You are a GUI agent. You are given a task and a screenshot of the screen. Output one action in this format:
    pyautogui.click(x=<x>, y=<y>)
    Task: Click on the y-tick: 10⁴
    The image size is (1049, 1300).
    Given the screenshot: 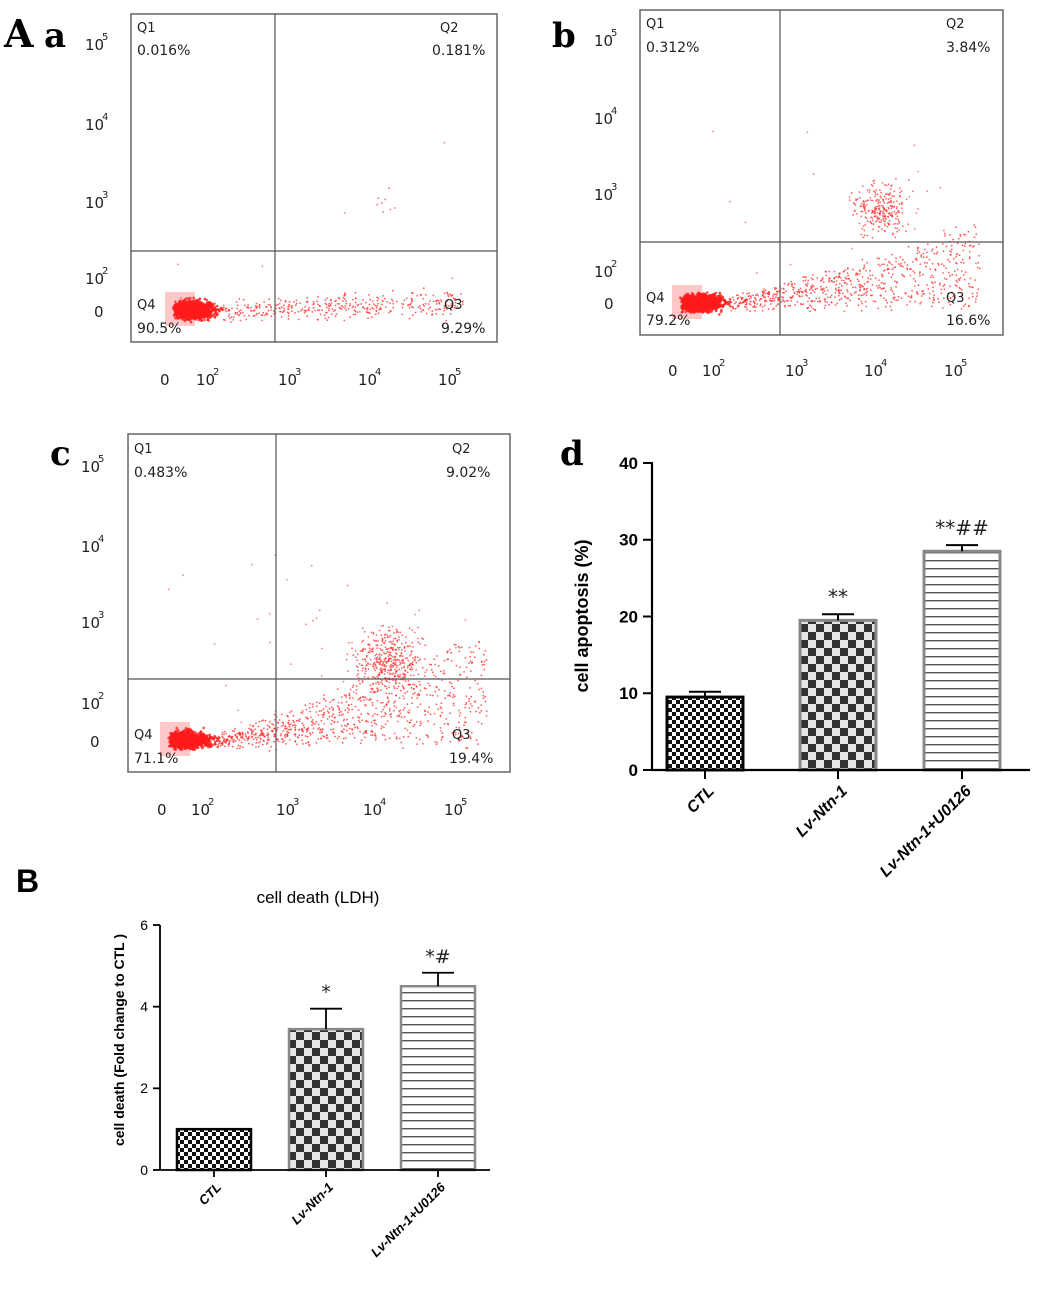 What is the action you would take?
    pyautogui.click(x=605, y=117)
    